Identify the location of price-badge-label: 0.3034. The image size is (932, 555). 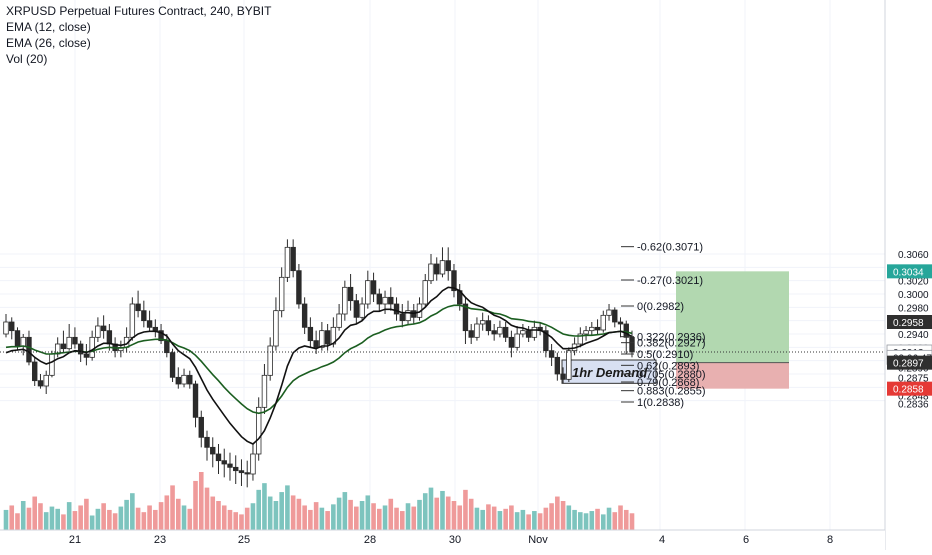
(908, 272).